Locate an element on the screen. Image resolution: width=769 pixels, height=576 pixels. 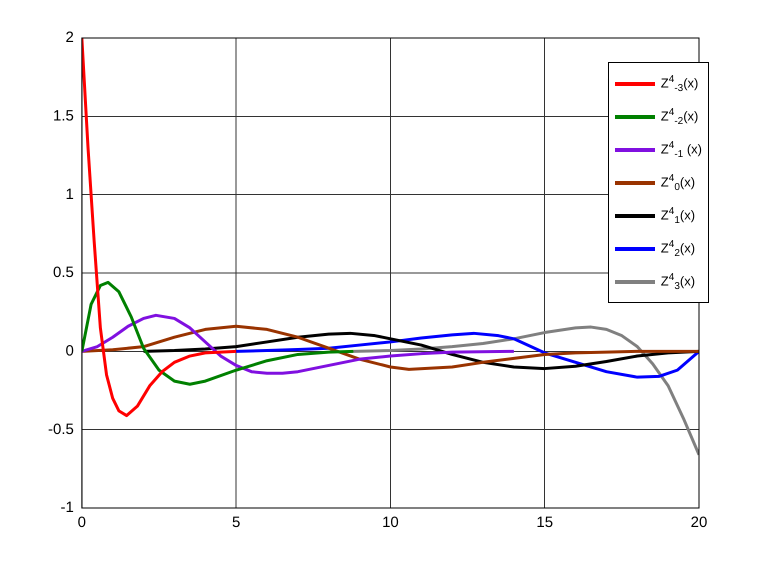
x-tick-label: 20 is located at coordinates (699, 523).